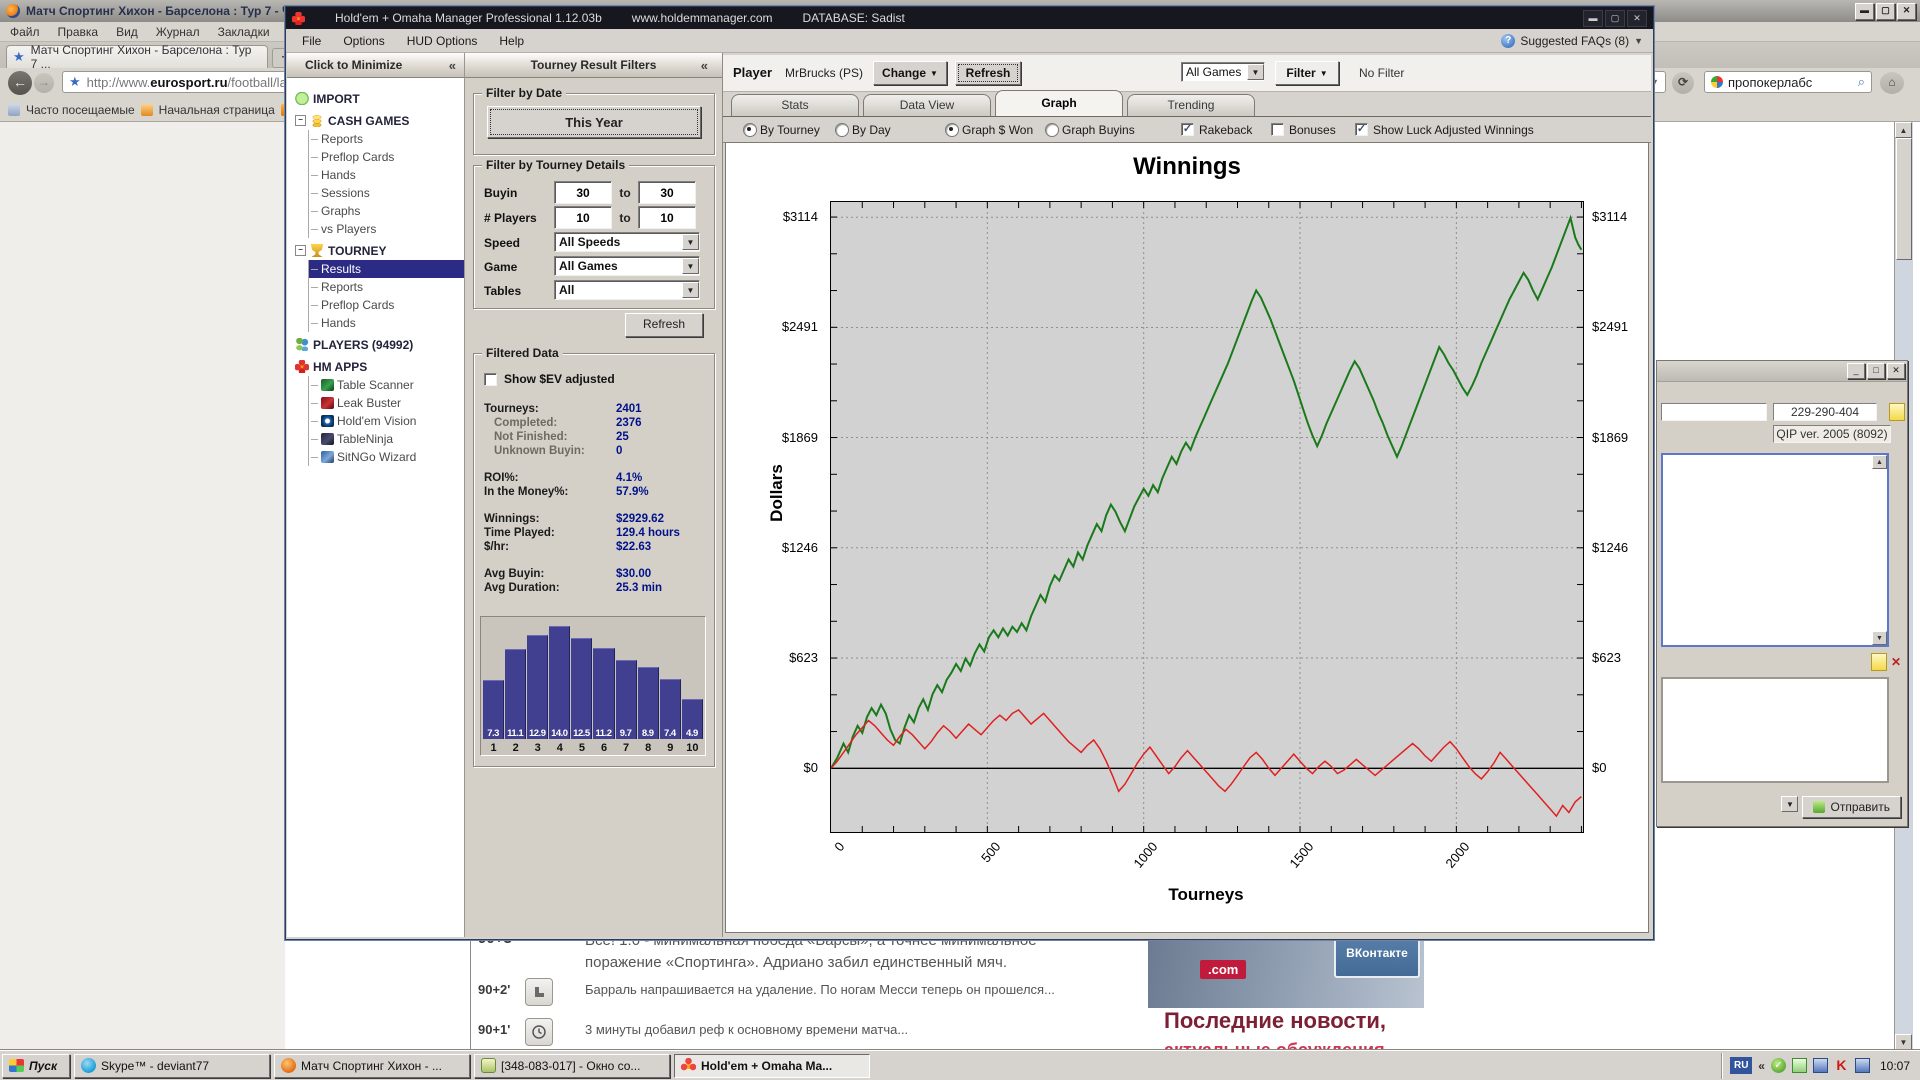 Image resolution: width=1920 pixels, height=1080 pixels. Describe the element at coordinates (1059, 103) in the screenshot. I see `tab-graph: Graph` at that location.